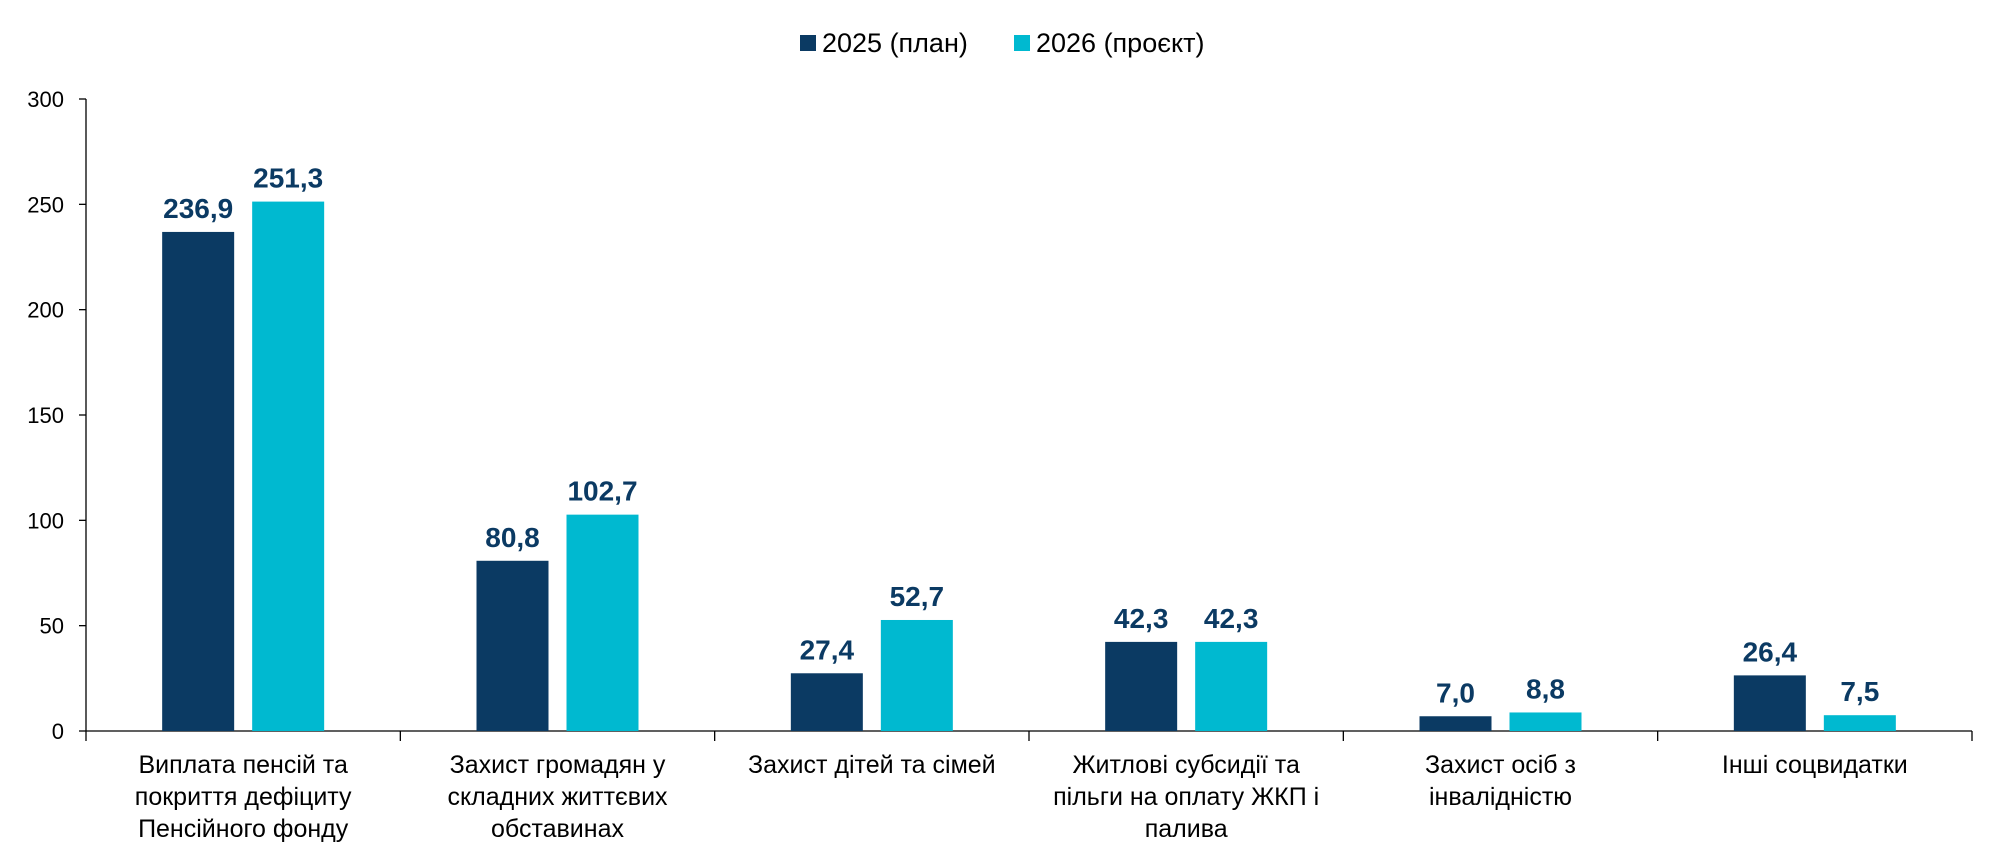 The height and width of the screenshot is (864, 1999). What do you see at coordinates (288, 178) in the screenshot?
I see `data-label: 251,3` at bounding box center [288, 178].